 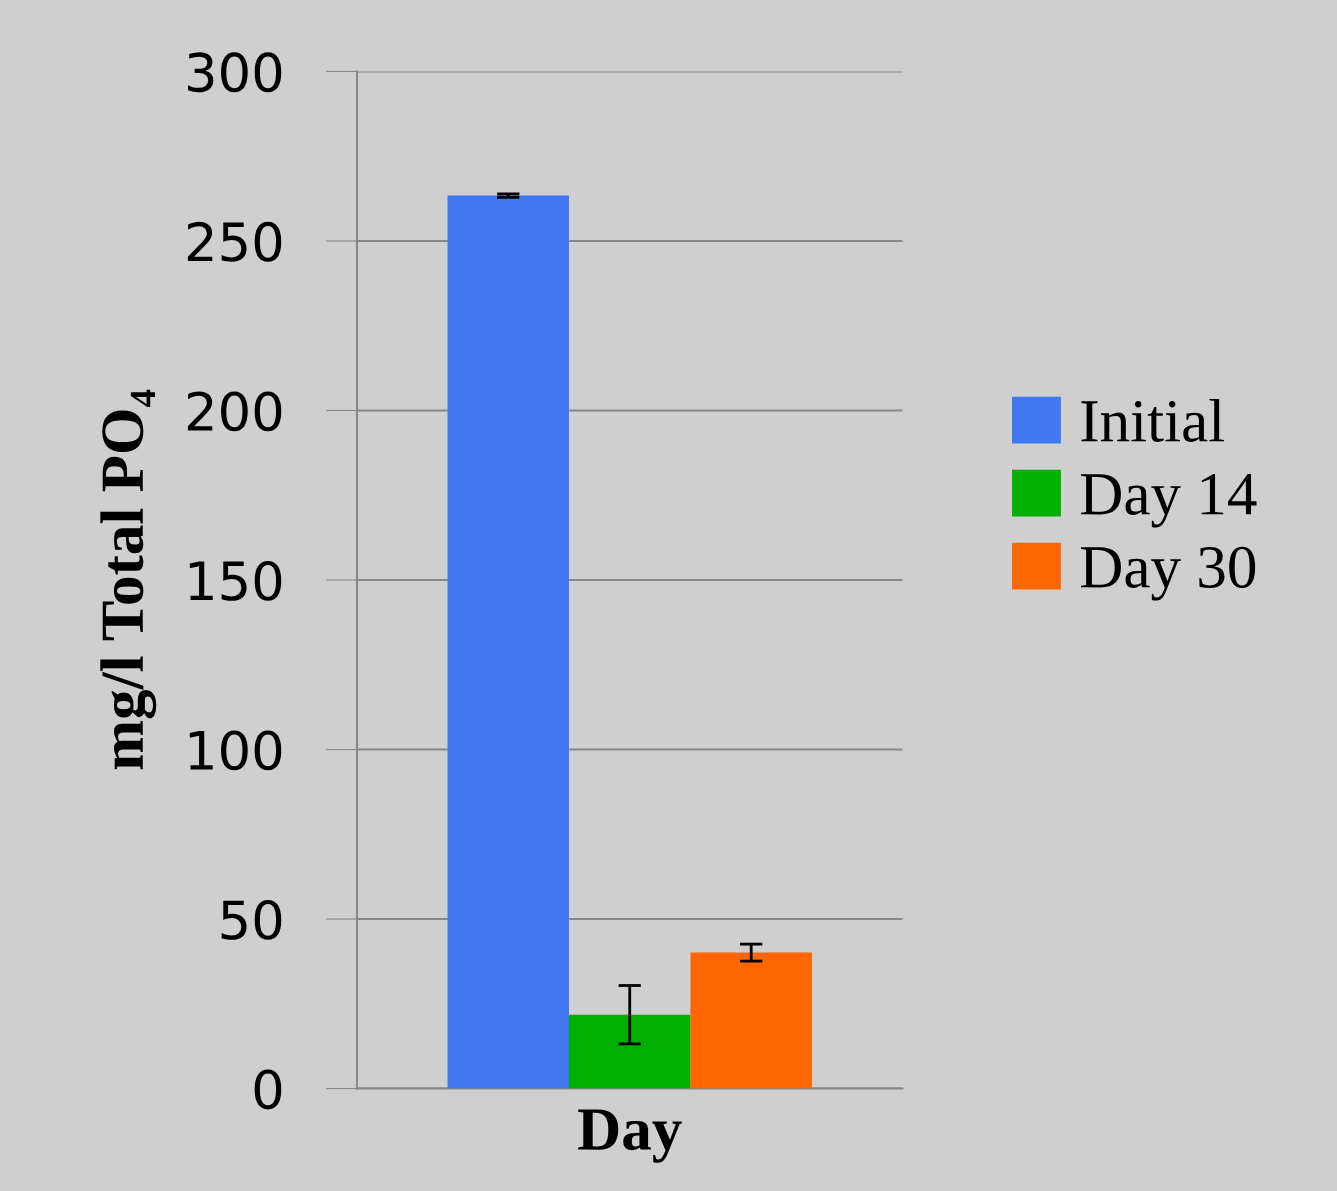 I want to click on legend-label: Day 14, so click(x=1169, y=500).